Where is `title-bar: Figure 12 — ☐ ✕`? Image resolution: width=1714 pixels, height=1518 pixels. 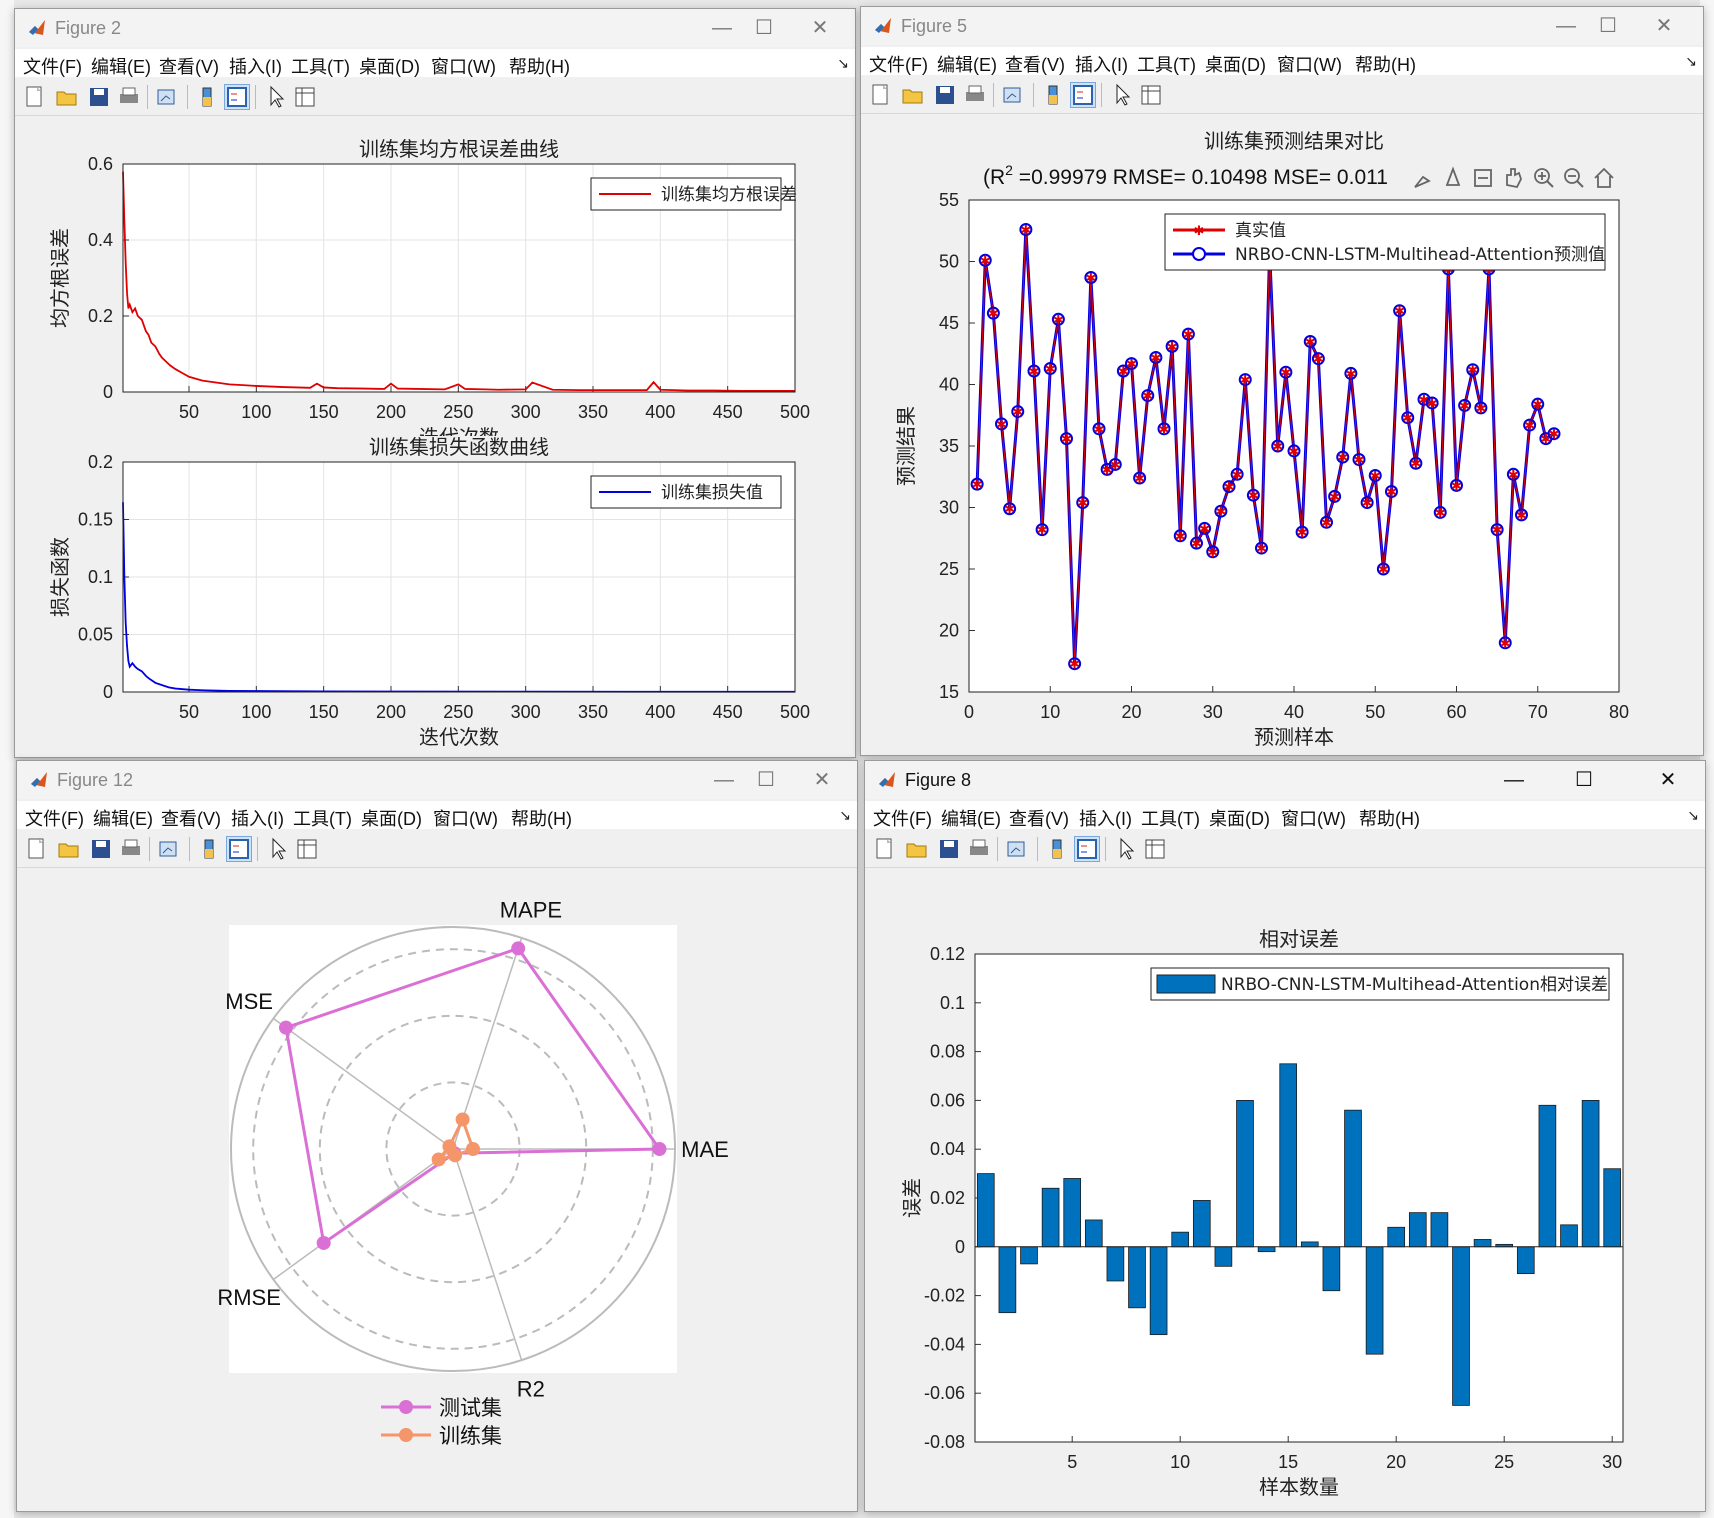
title-bar: Figure 12 — ☐ ✕ is located at coordinates (437, 780).